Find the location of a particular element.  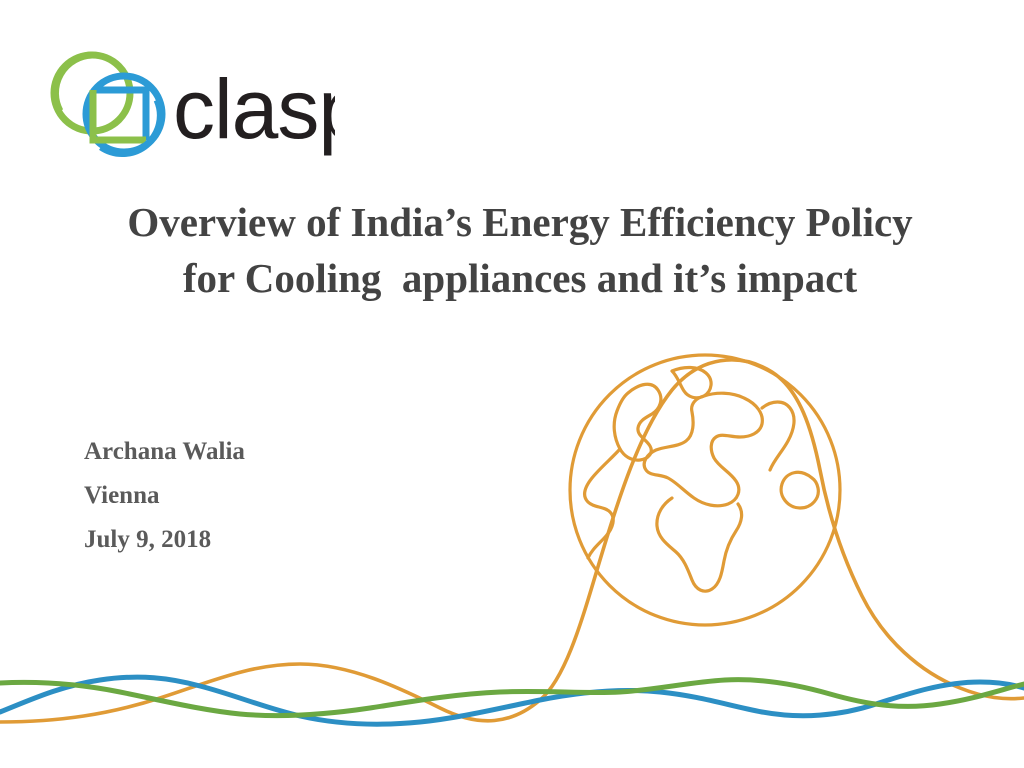

wave-green-line is located at coordinates (512, 698).